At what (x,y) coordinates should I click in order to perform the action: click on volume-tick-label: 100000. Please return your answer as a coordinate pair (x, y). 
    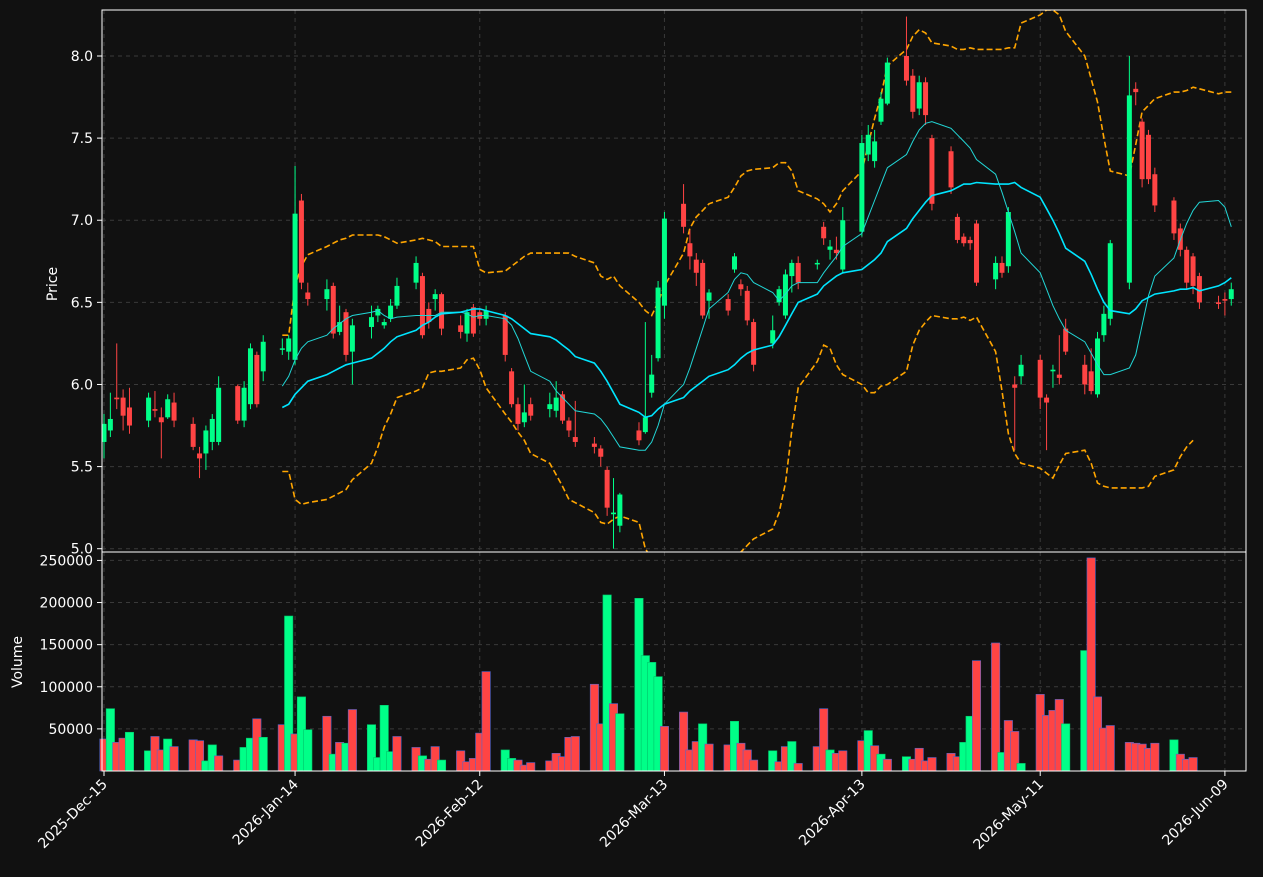
    Looking at the image, I should click on (66, 688).